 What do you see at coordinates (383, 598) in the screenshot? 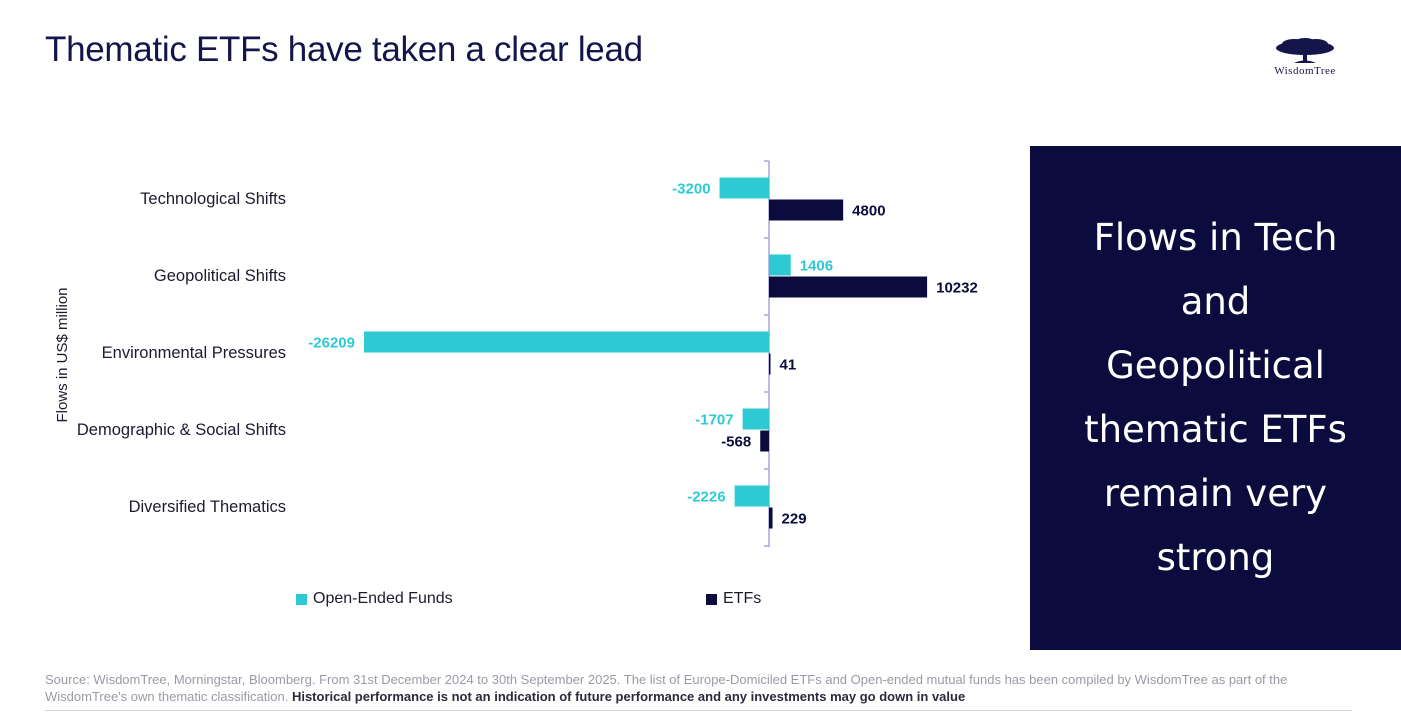
I see `legend-label-open-ended: Open-Ended Funds` at bounding box center [383, 598].